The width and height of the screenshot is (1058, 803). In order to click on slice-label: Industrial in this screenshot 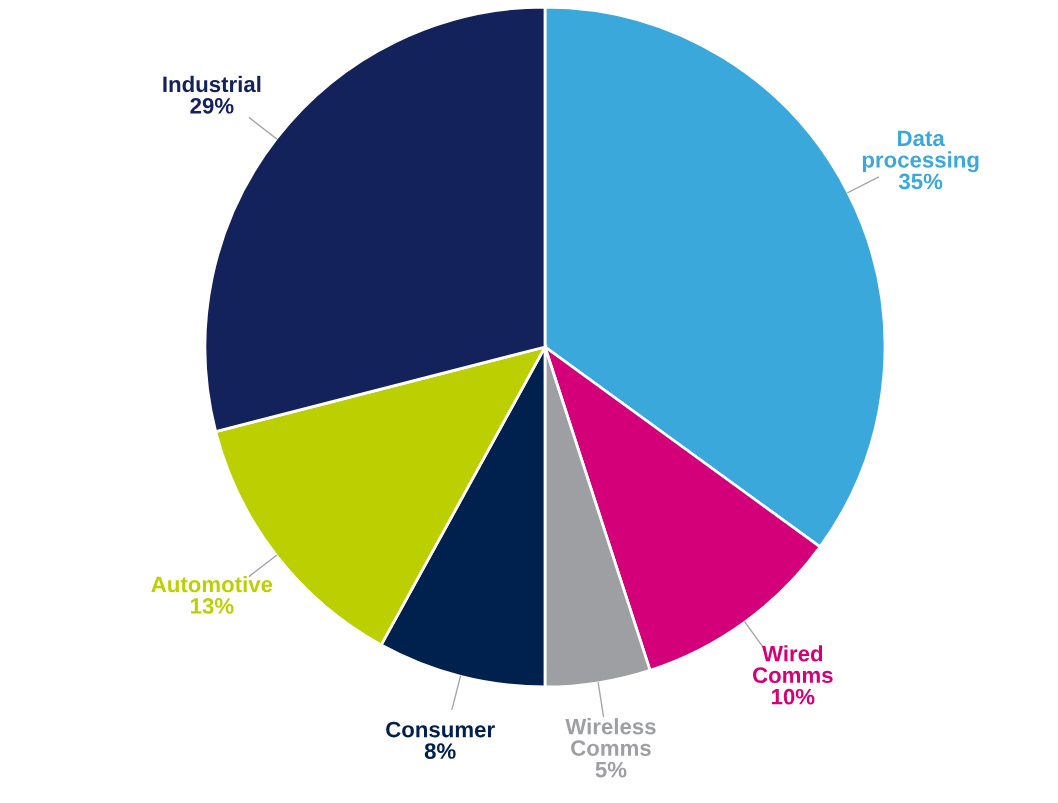, I will do `click(212, 84)`.